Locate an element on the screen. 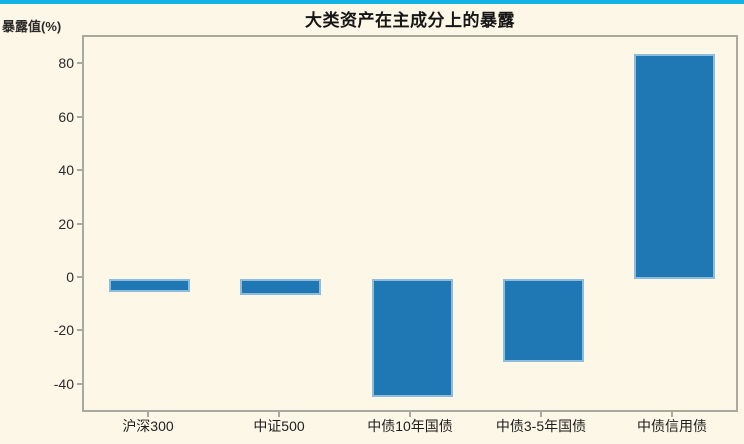  y-tick-label: 0 is located at coordinates (70, 276).